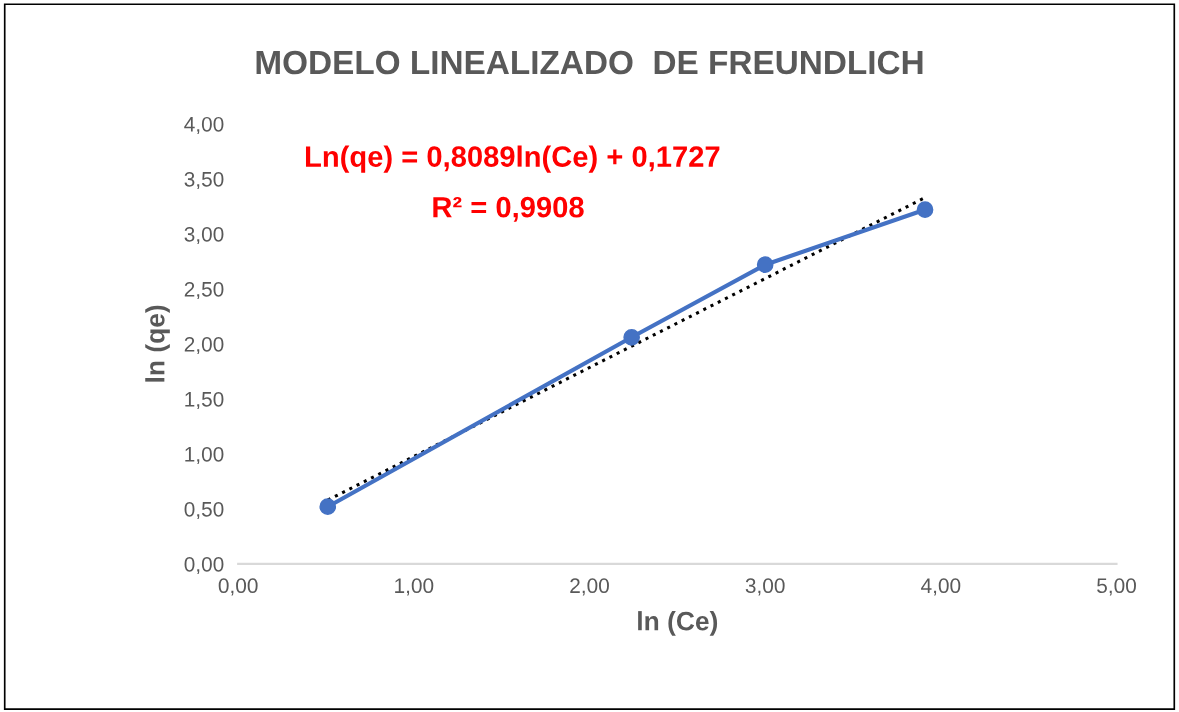 The width and height of the screenshot is (1179, 712). What do you see at coordinates (512, 159) in the screenshot?
I see `annotation: Ln(qe) = 0,8089ln(Ce) + 0,1727` at bounding box center [512, 159].